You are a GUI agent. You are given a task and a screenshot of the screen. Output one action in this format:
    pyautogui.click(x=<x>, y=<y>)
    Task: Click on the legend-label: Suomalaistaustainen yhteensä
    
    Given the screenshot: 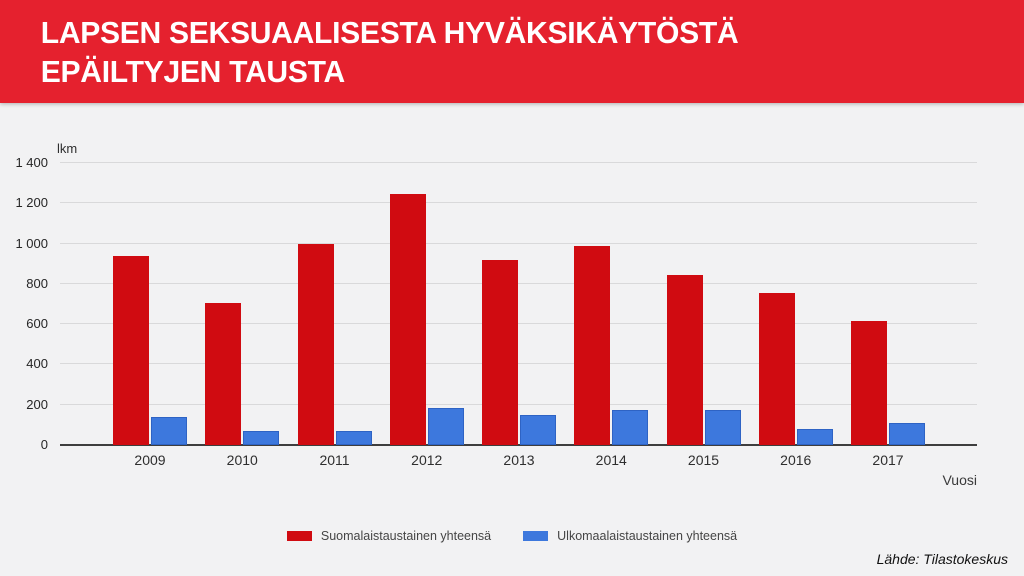 What is the action you would take?
    pyautogui.click(x=406, y=536)
    